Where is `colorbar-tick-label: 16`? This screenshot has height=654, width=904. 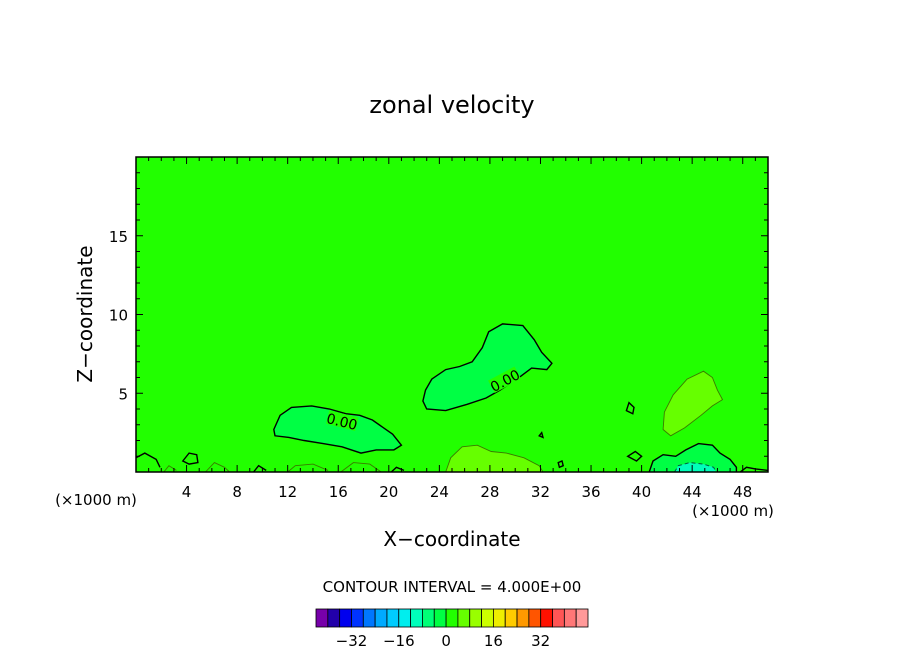
colorbar-tick-label: 16 is located at coordinates (493, 641).